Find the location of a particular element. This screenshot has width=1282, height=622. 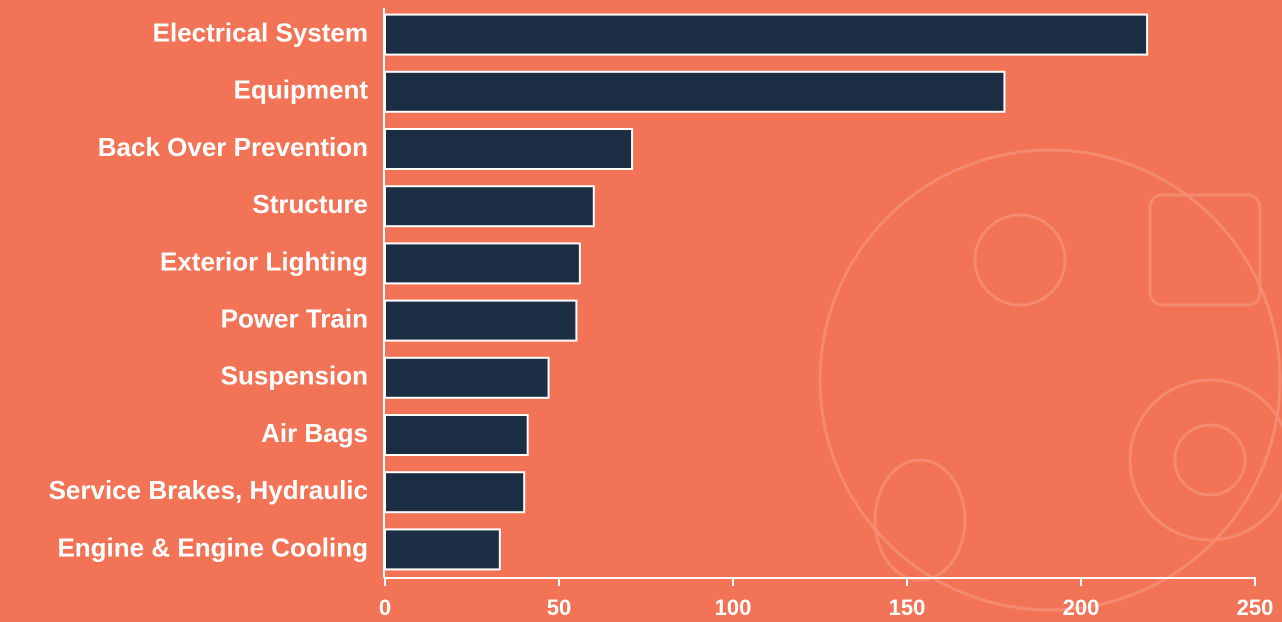

category-label: Engine & Engine Cooling is located at coordinates (212, 547).